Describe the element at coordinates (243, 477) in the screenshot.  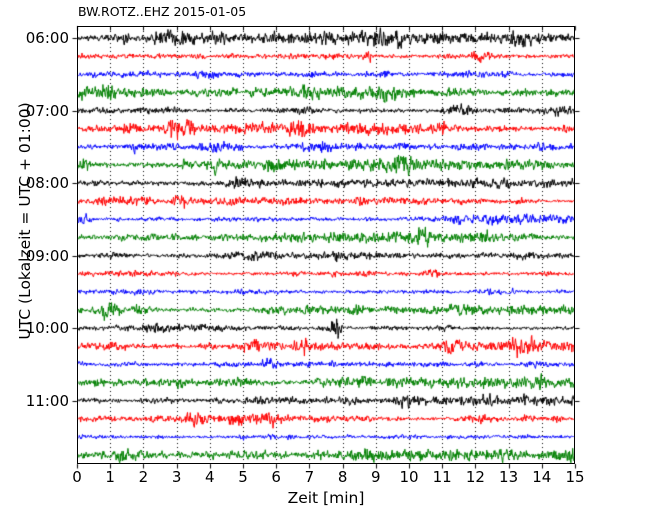
I see `x-tick-label-5: 5` at that location.